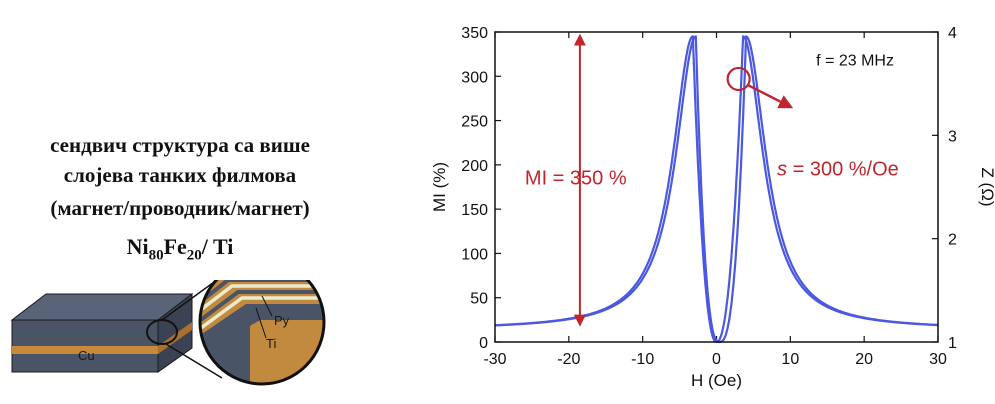 This screenshot has width=995, height=404. Describe the element at coordinates (716, 359) in the screenshot. I see `x-tick-label: 0` at that location.